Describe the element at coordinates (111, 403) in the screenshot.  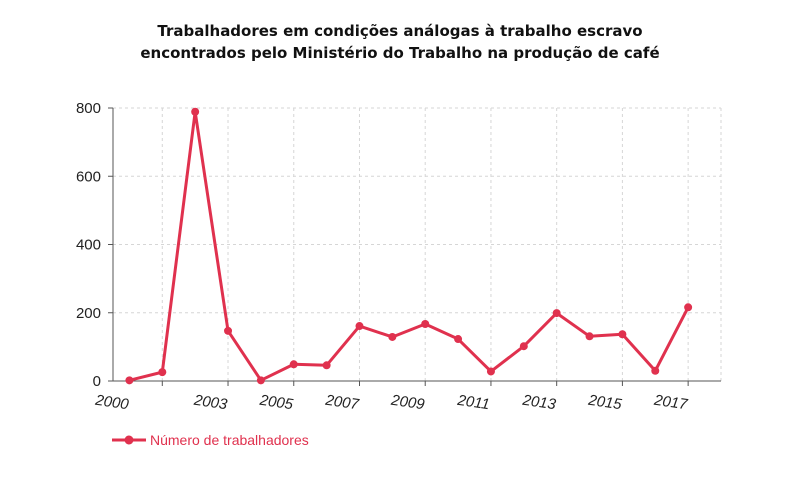
I see `x-tick-label: 2000` at that location.